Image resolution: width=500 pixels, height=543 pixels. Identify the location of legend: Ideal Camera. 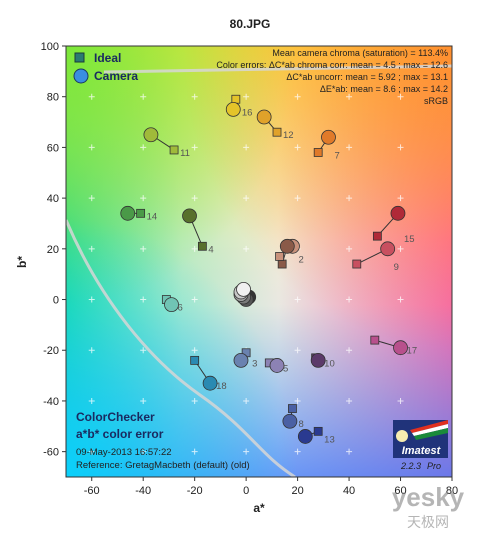
(105, 67).